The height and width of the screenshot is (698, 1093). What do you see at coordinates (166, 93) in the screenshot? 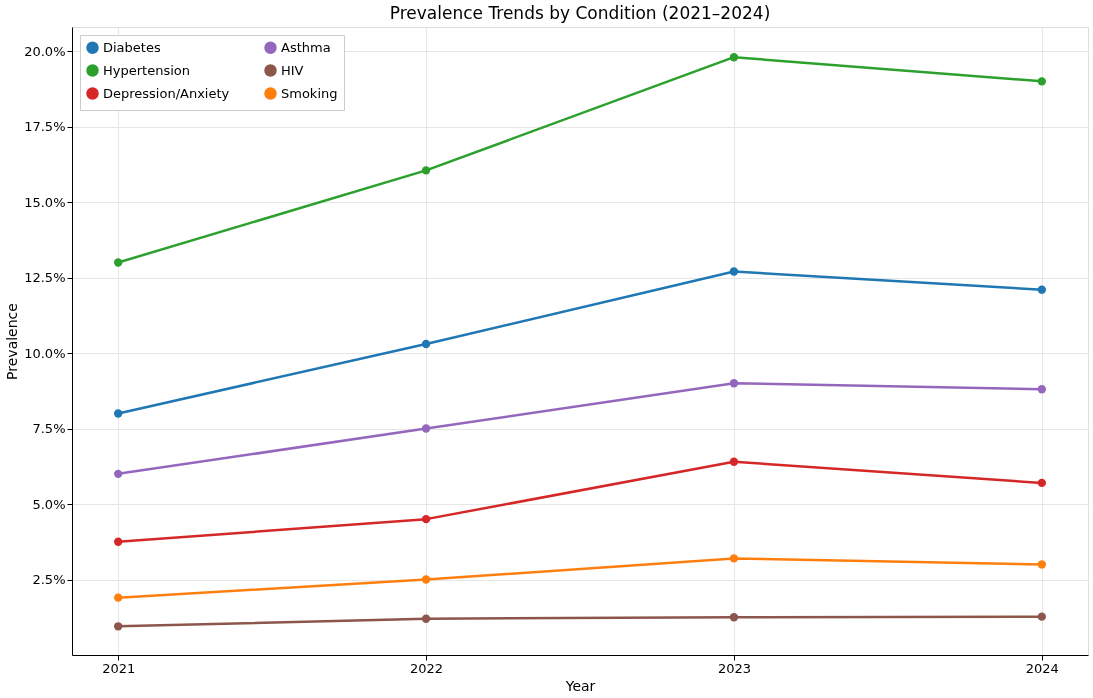
I see `legend-label: Depression/Anxiety` at bounding box center [166, 93].